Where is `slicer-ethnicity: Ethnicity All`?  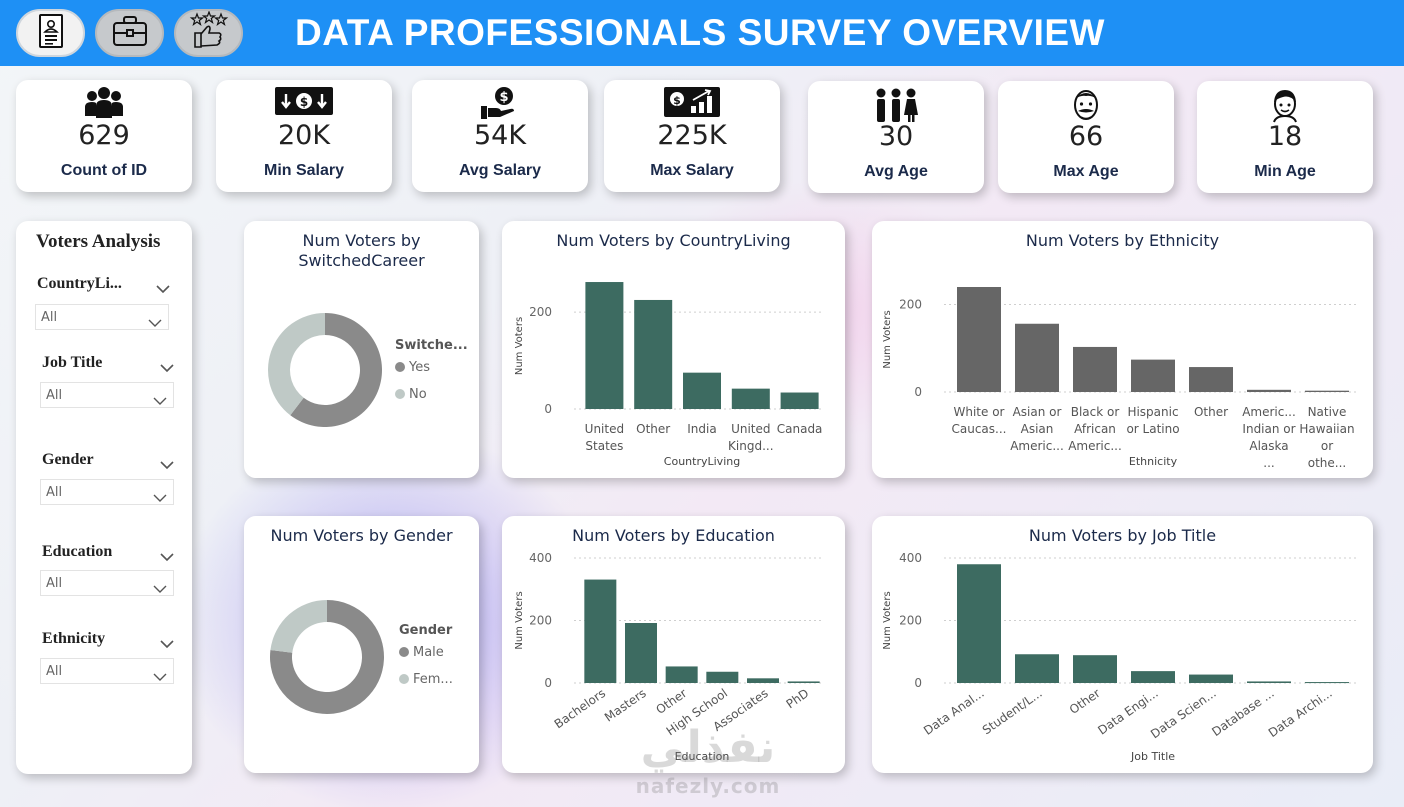 slicer-ethnicity: Ethnicity All is located at coordinates (105, 660).